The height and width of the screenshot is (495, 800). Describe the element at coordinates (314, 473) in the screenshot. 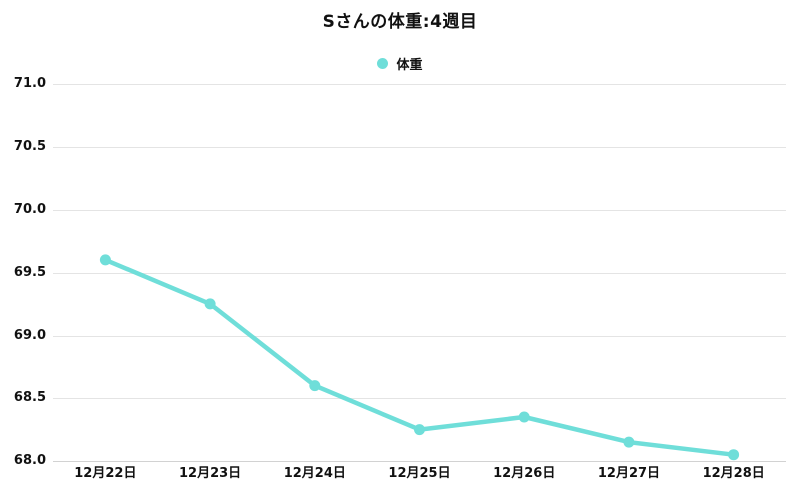

I see `x-tick-label: 12月24日` at that location.